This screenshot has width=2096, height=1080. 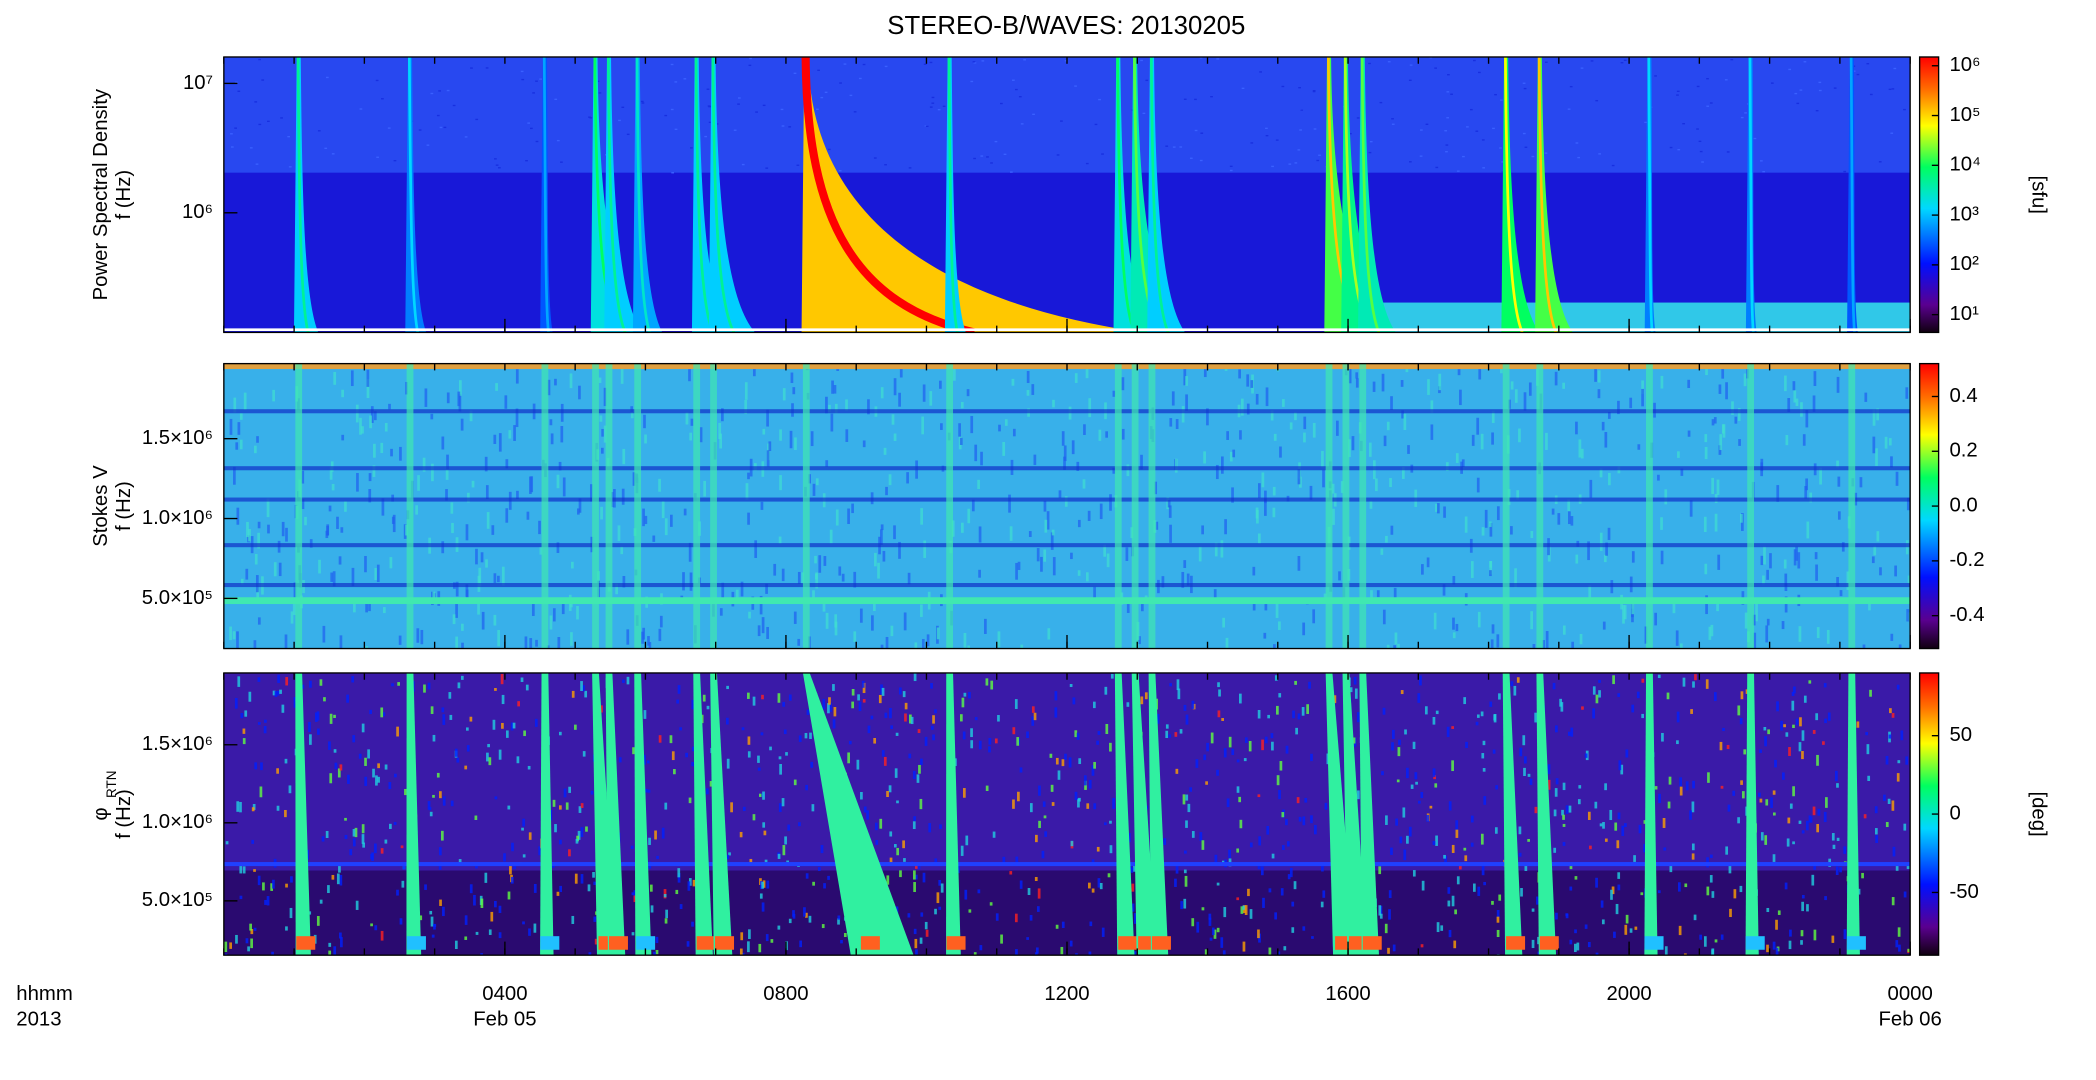 What do you see at coordinates (1960, 735) in the screenshot?
I see `colorbar-tick-label: 50` at bounding box center [1960, 735].